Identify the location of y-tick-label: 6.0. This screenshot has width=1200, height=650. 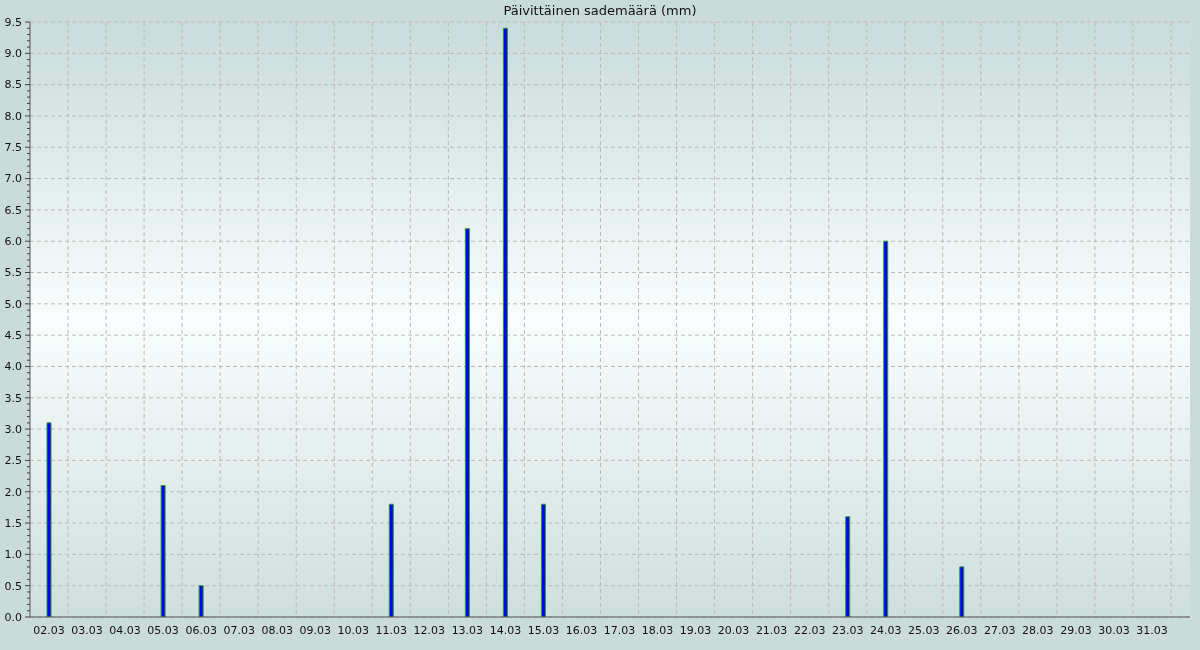
(13, 242).